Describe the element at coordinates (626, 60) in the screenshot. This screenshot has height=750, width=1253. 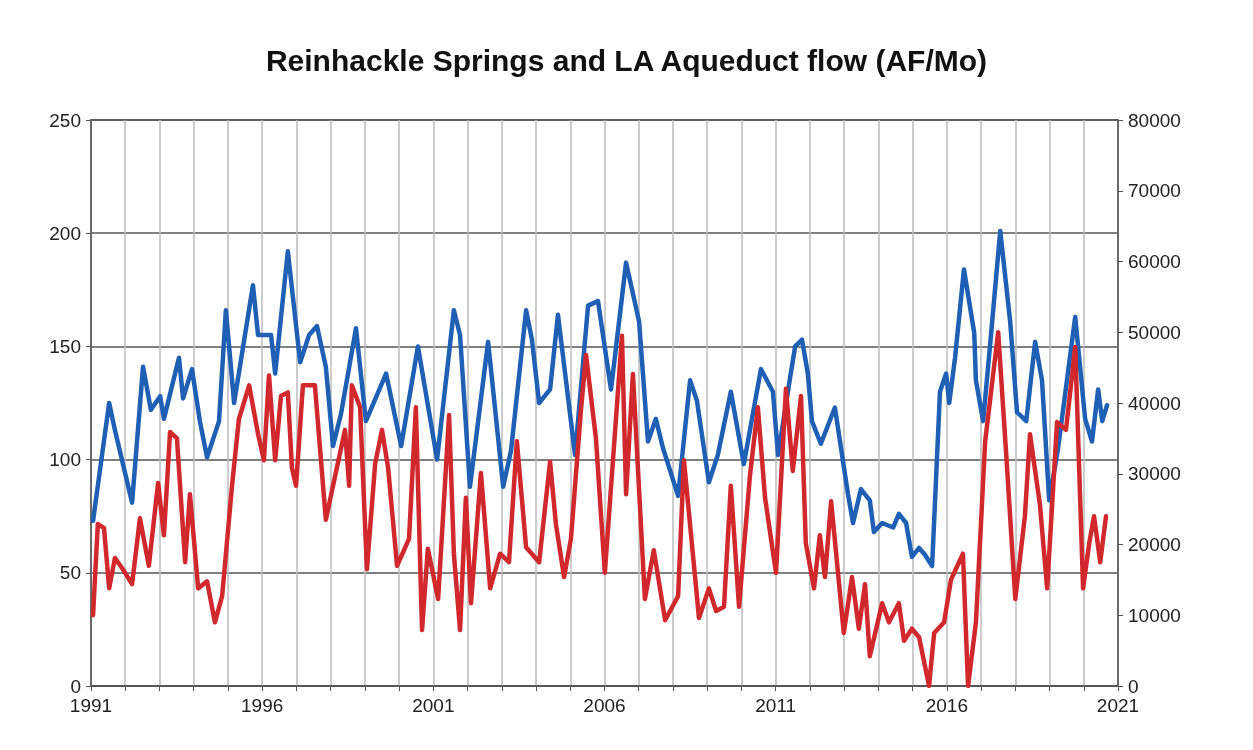
I see `chart-title: Reinhackle Springs and LA Aqueduct flow (AF/Mo)` at that location.